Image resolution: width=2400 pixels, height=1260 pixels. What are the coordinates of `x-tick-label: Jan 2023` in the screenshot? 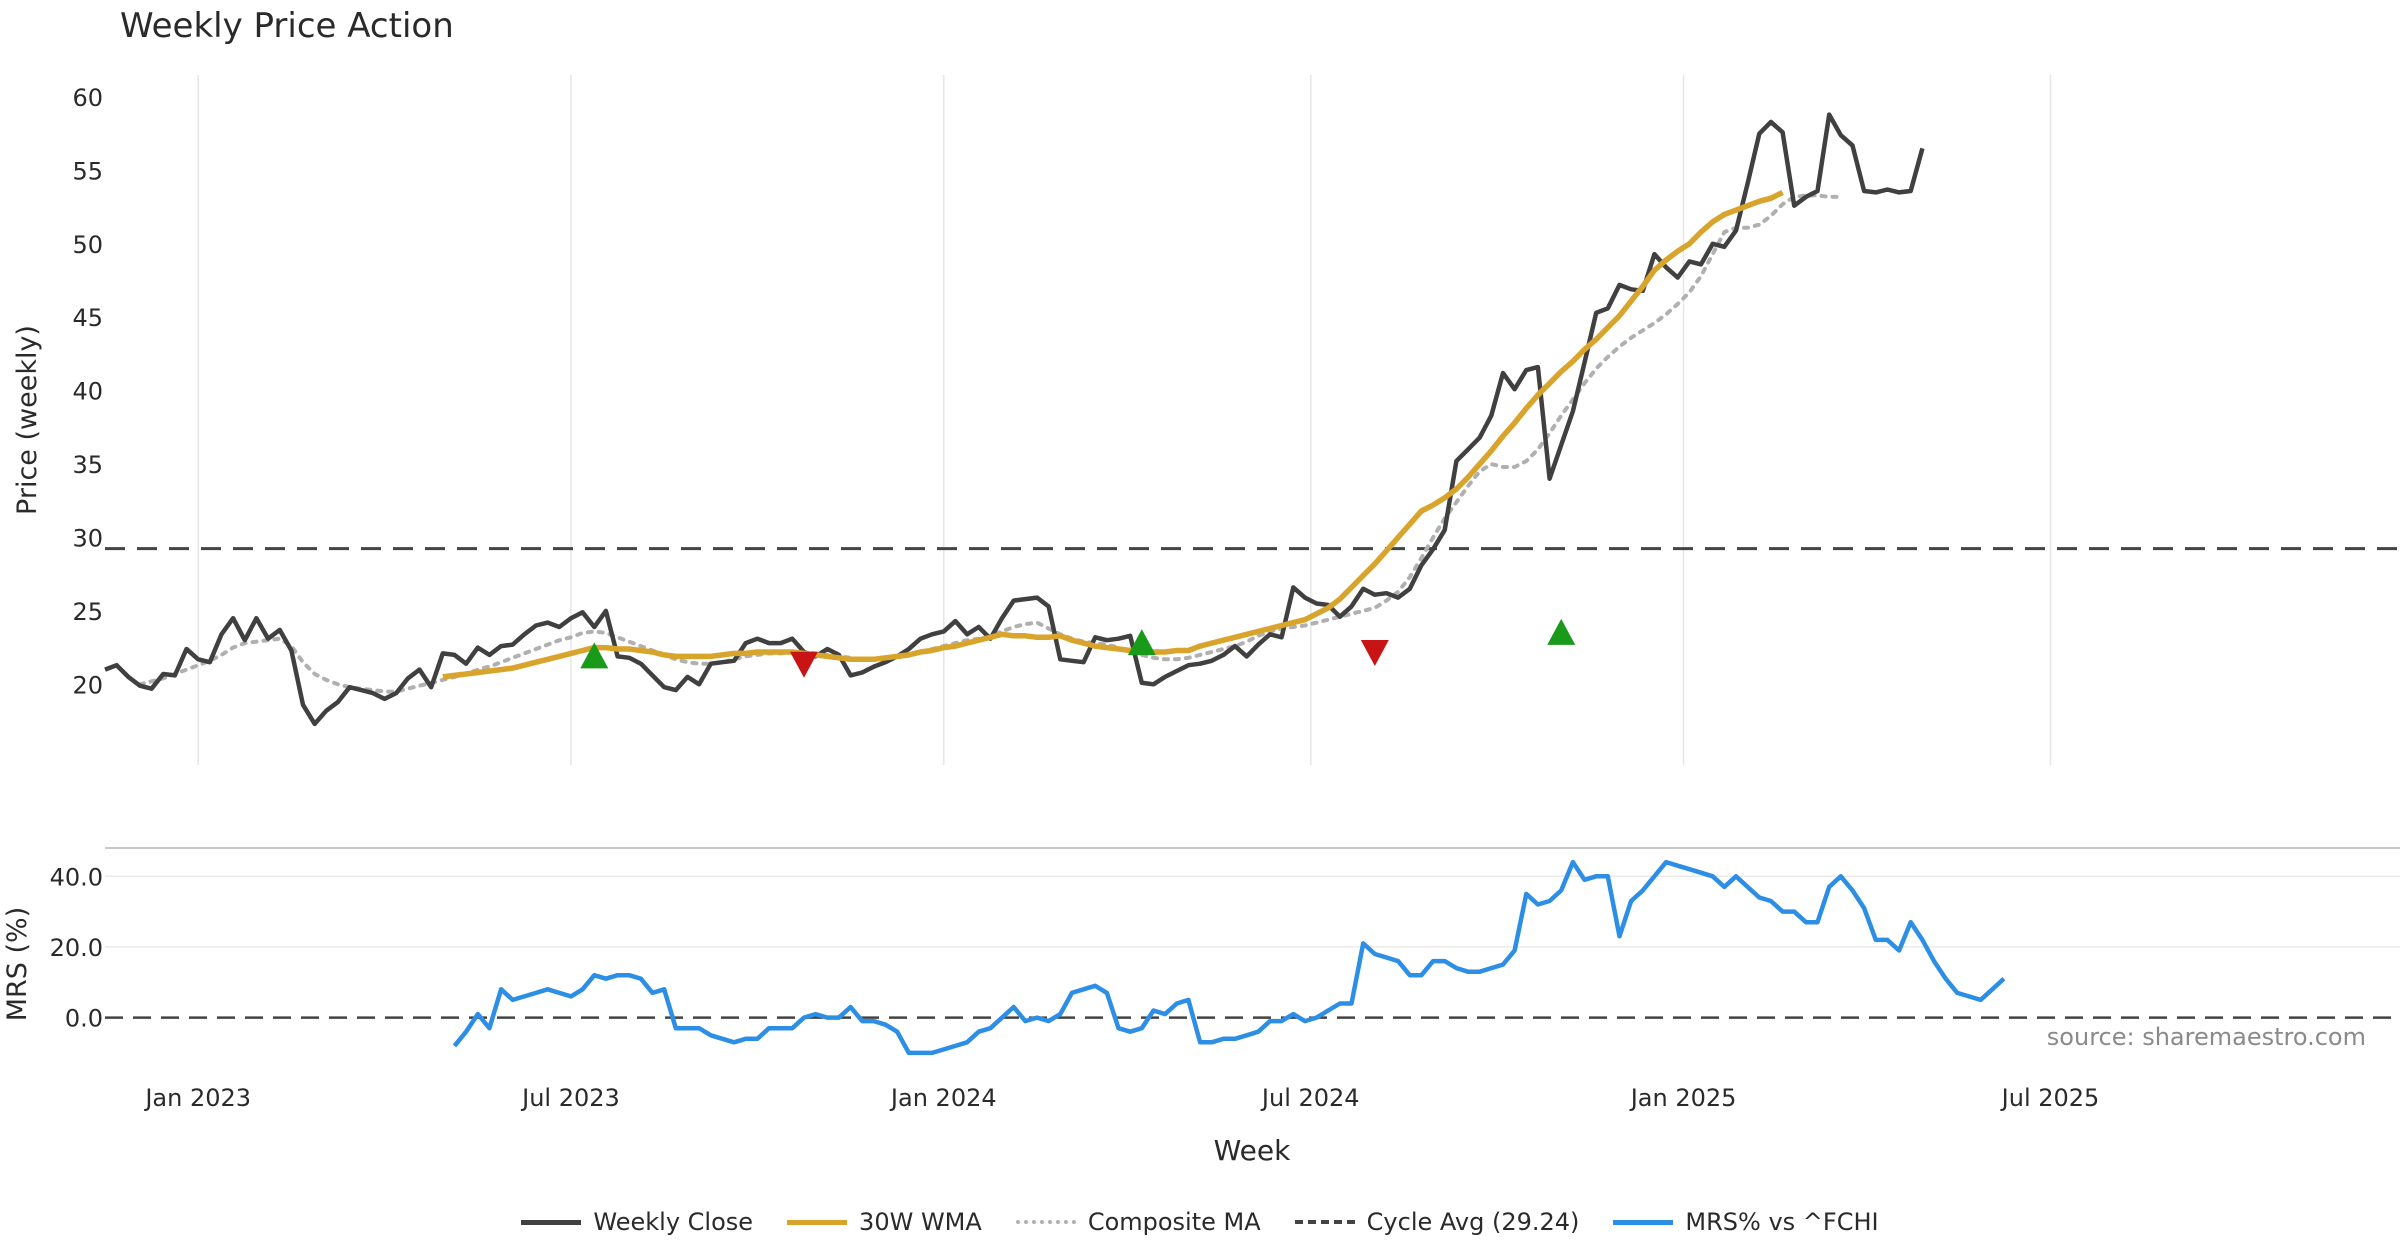 It's located at (197, 1098).